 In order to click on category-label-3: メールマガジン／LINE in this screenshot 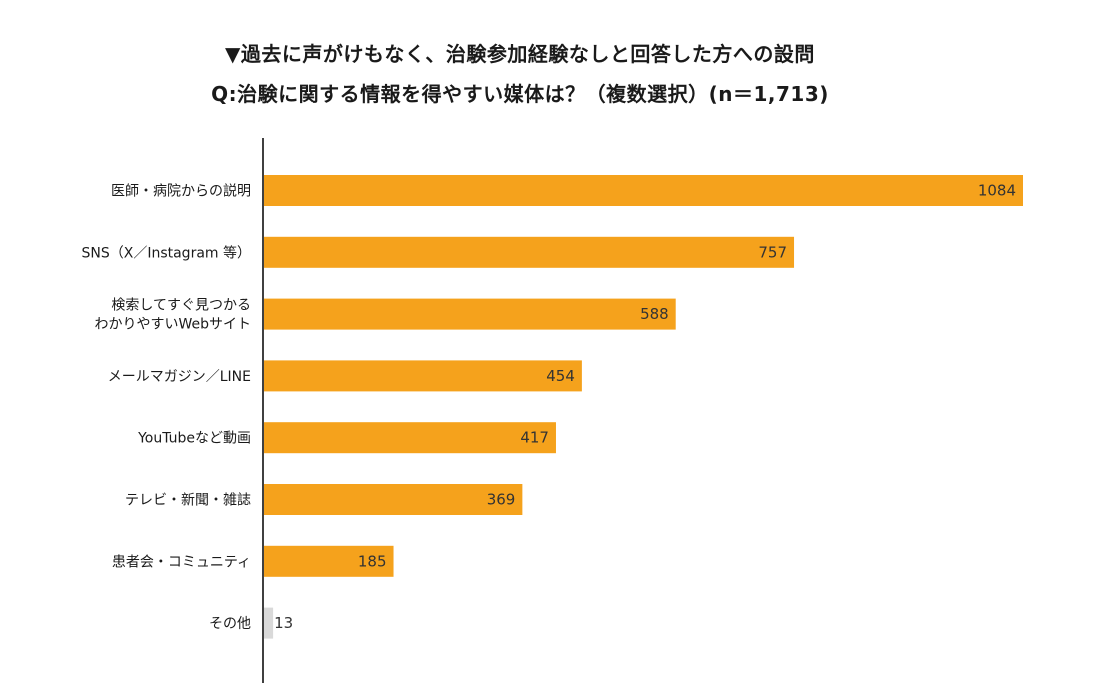, I will do `click(179, 377)`.